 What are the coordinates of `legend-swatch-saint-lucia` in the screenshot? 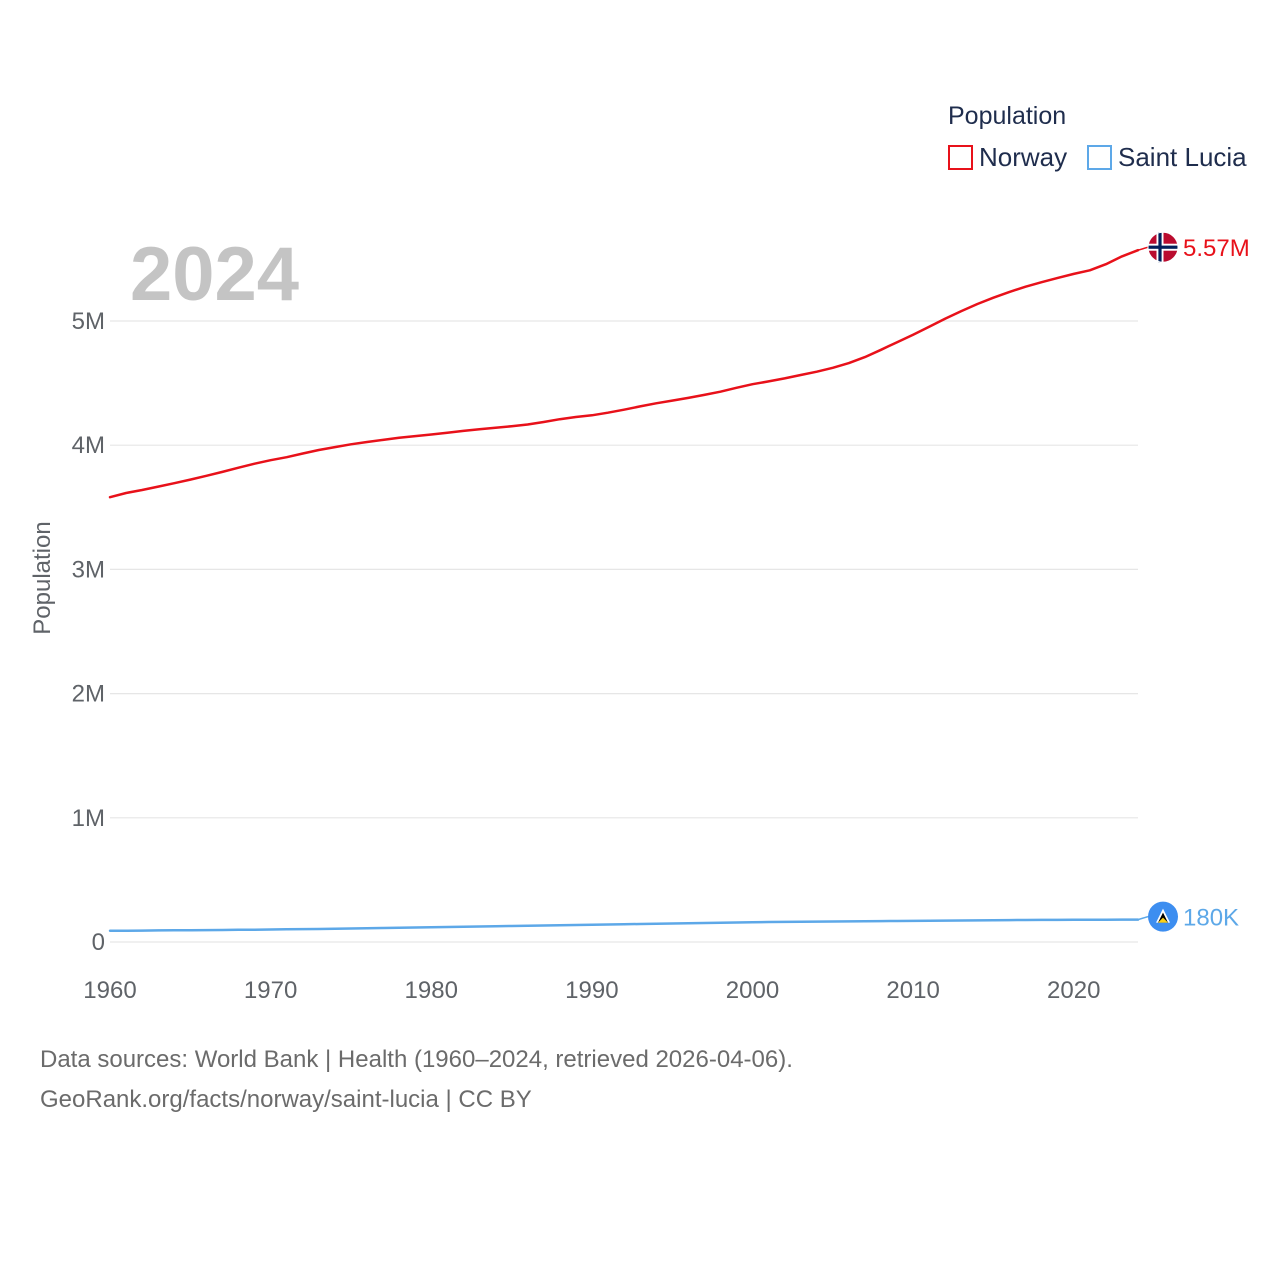 It's located at (1099, 157).